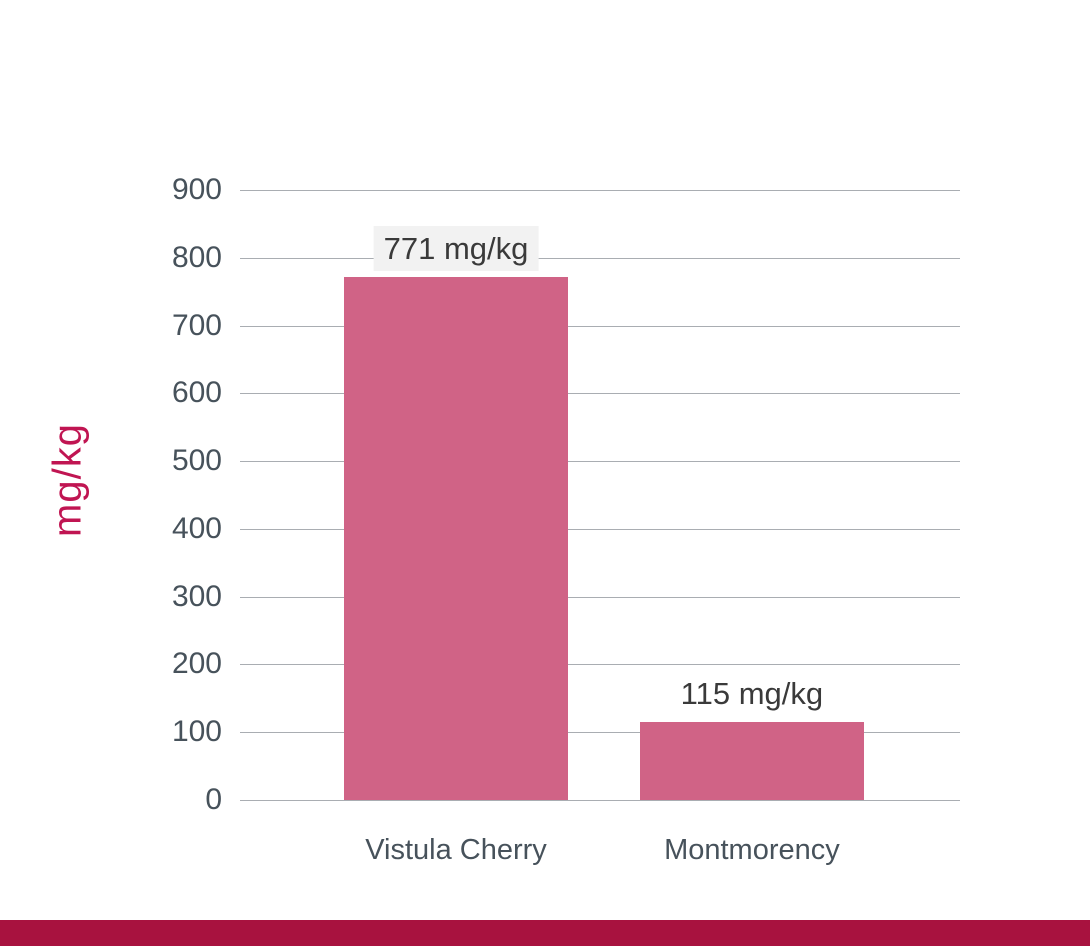  I want to click on x-category-label: Montmorency, so click(752, 850).